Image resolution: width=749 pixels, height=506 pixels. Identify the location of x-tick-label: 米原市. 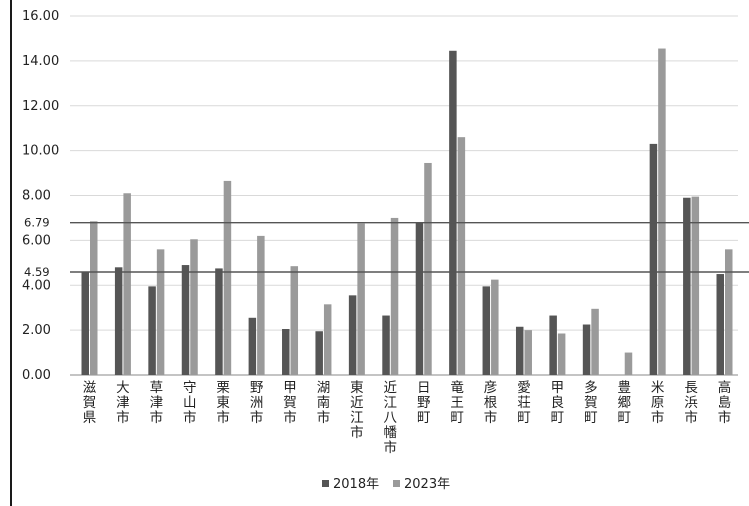
(658, 403).